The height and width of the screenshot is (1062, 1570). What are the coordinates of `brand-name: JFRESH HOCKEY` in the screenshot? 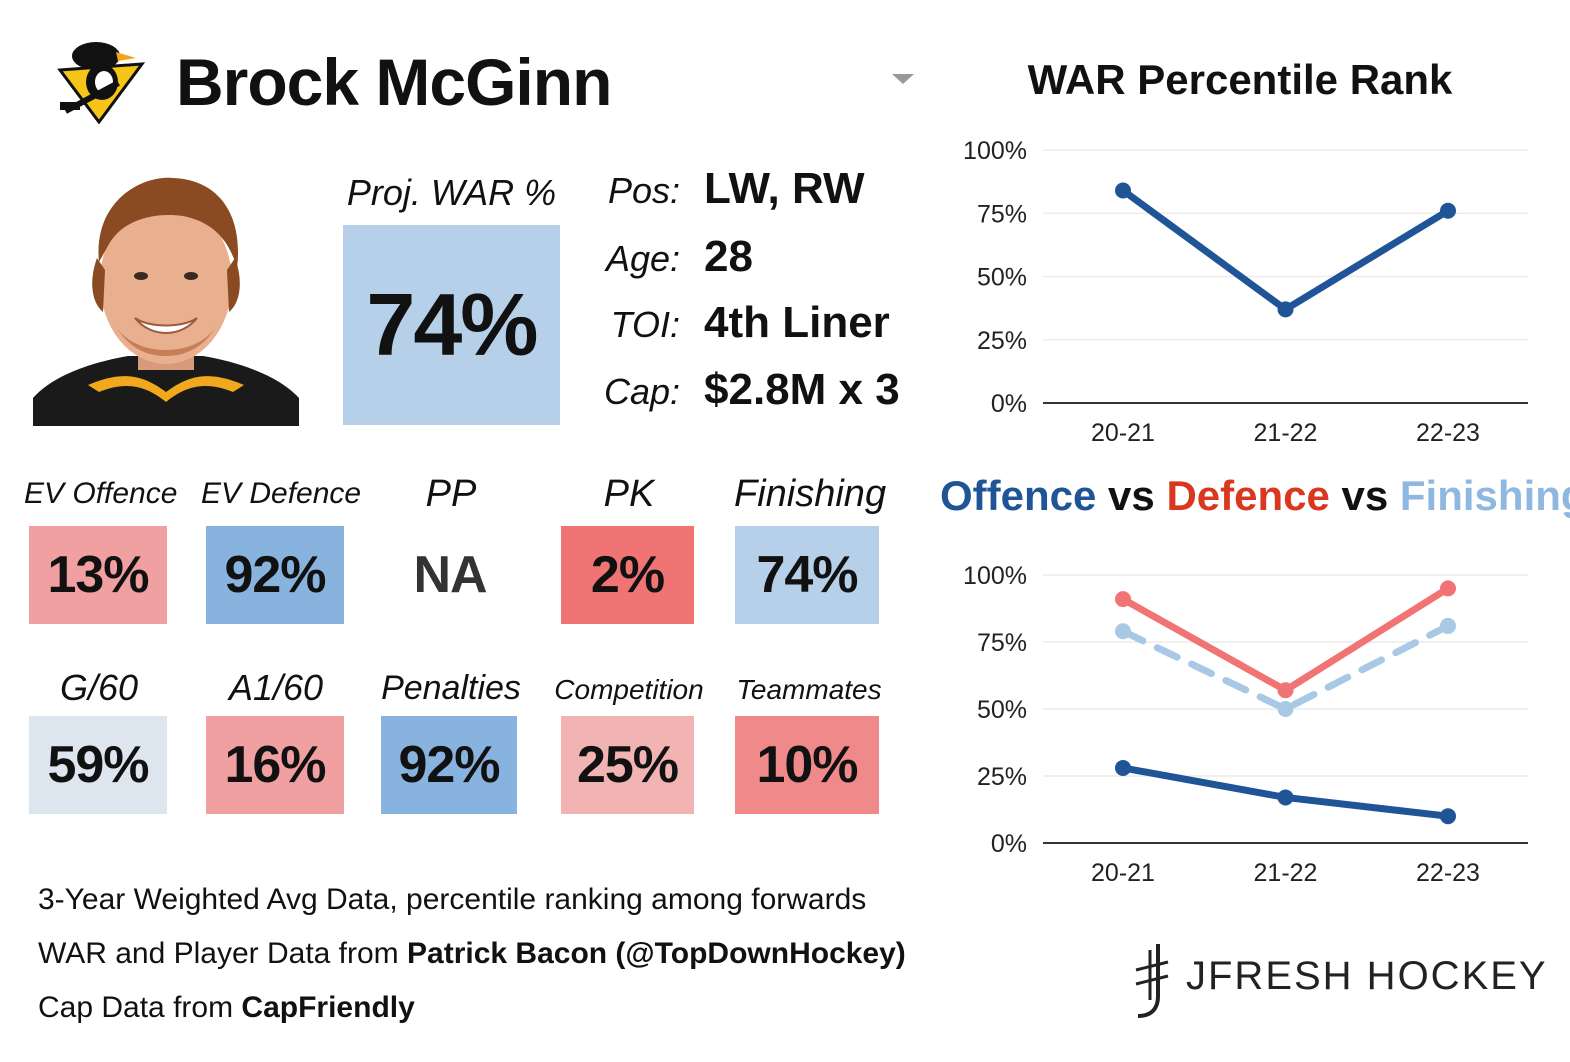 It's located at (1367, 976).